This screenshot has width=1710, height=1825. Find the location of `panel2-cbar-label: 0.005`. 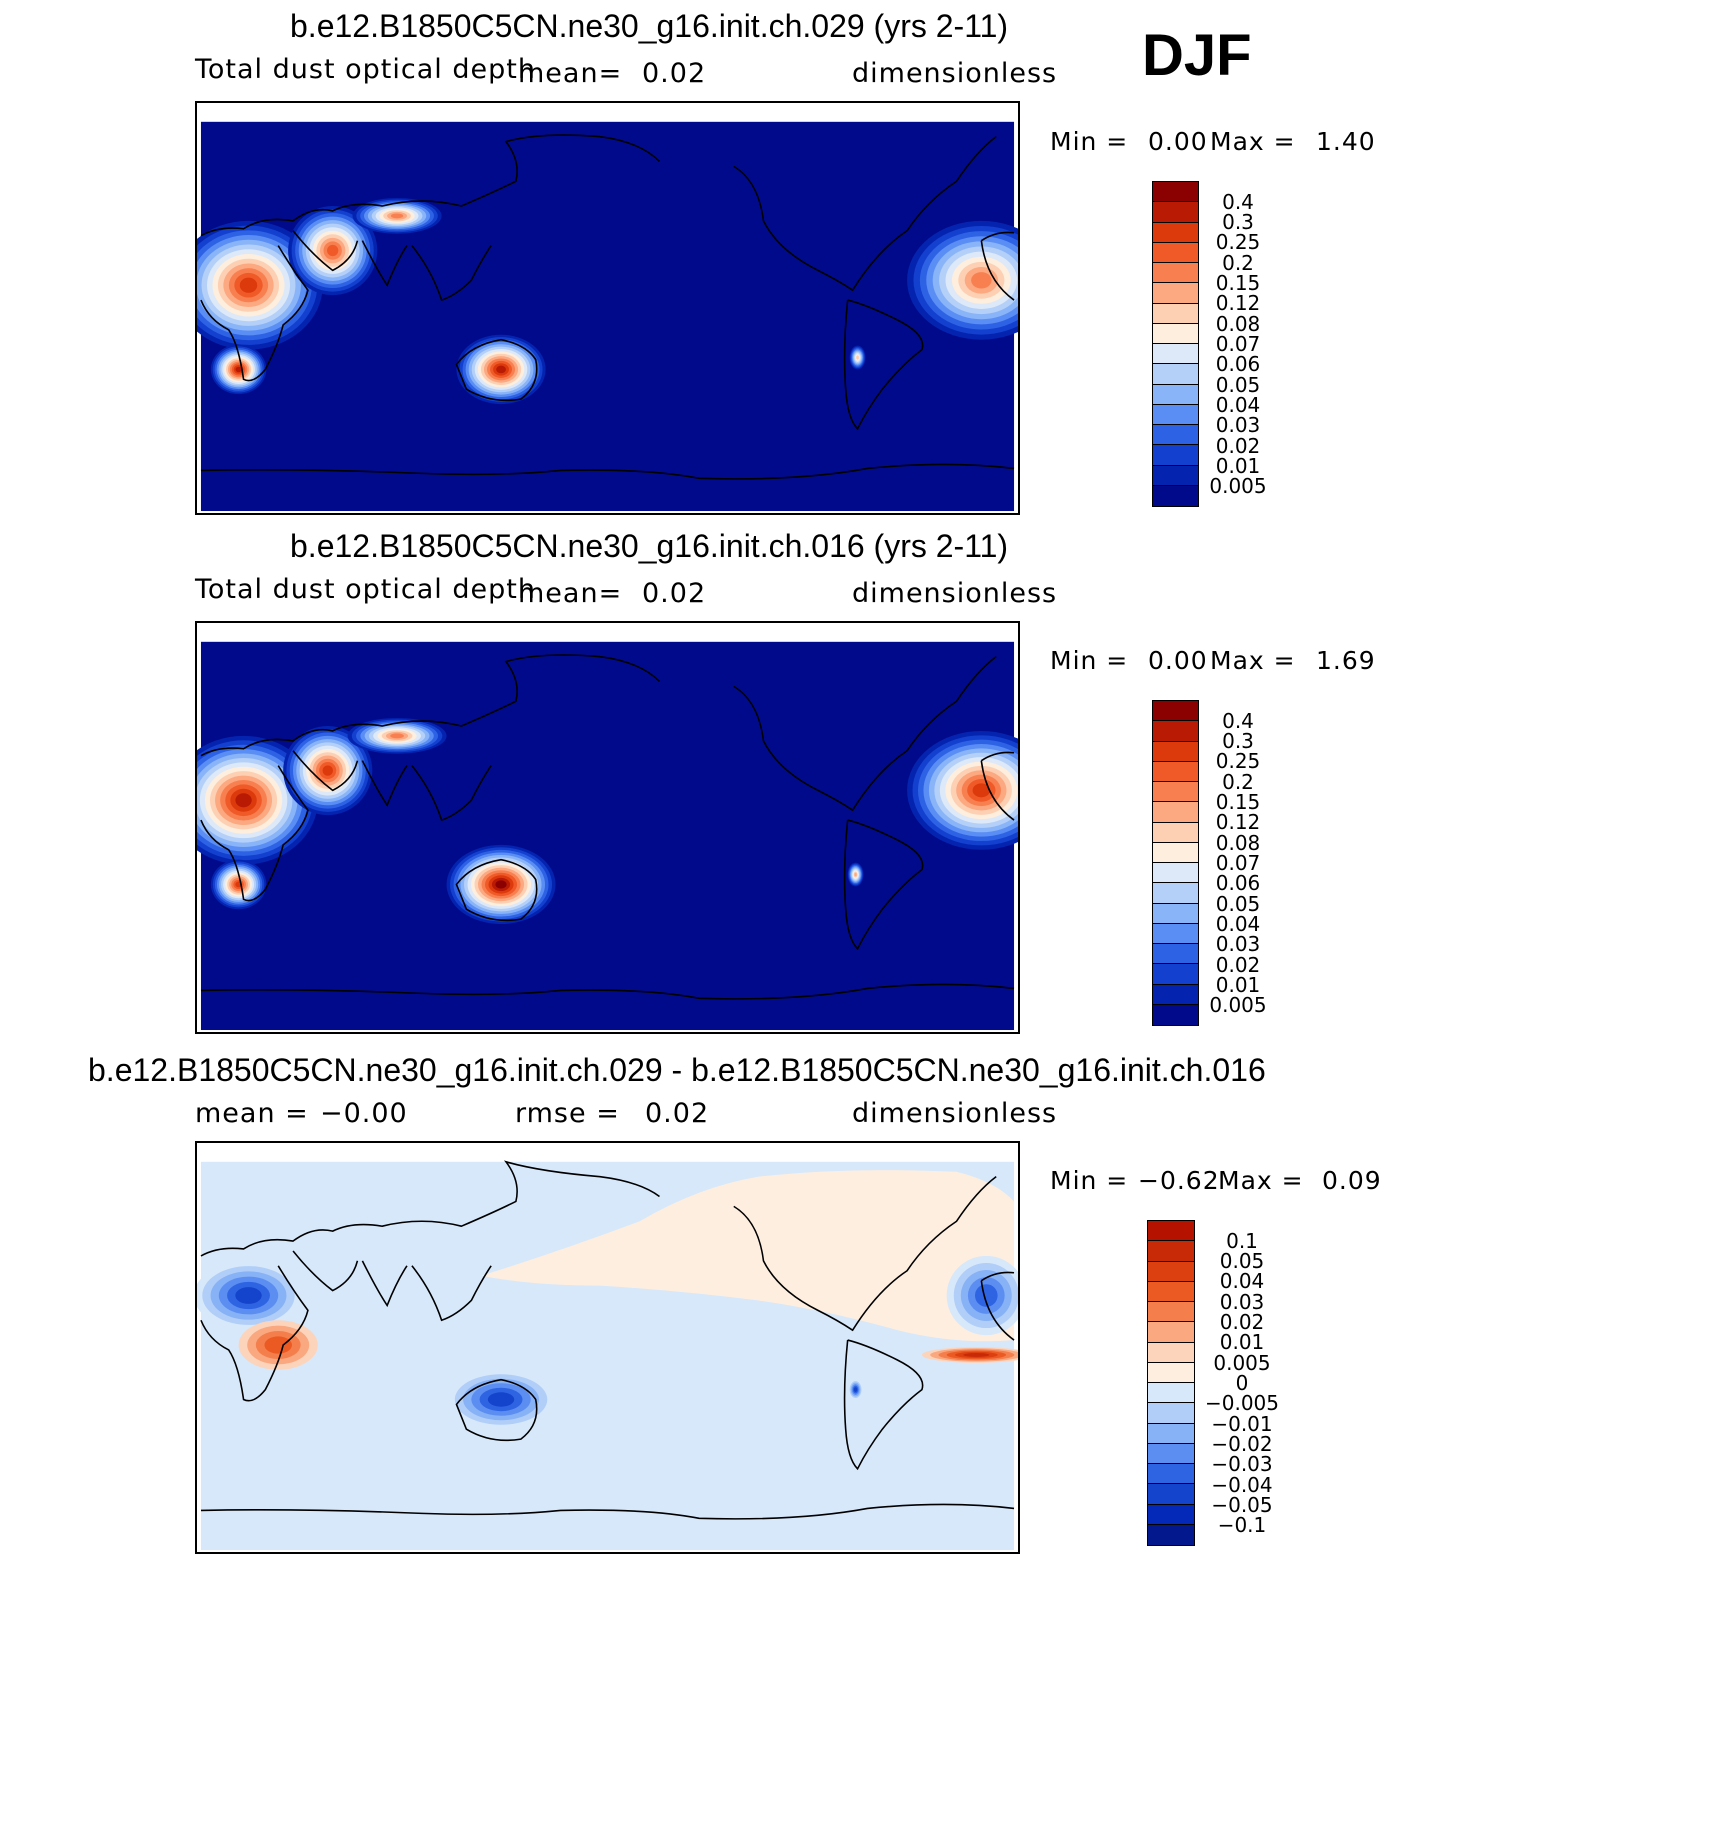

panel2-cbar-label: 0.005 is located at coordinates (1238, 1005).